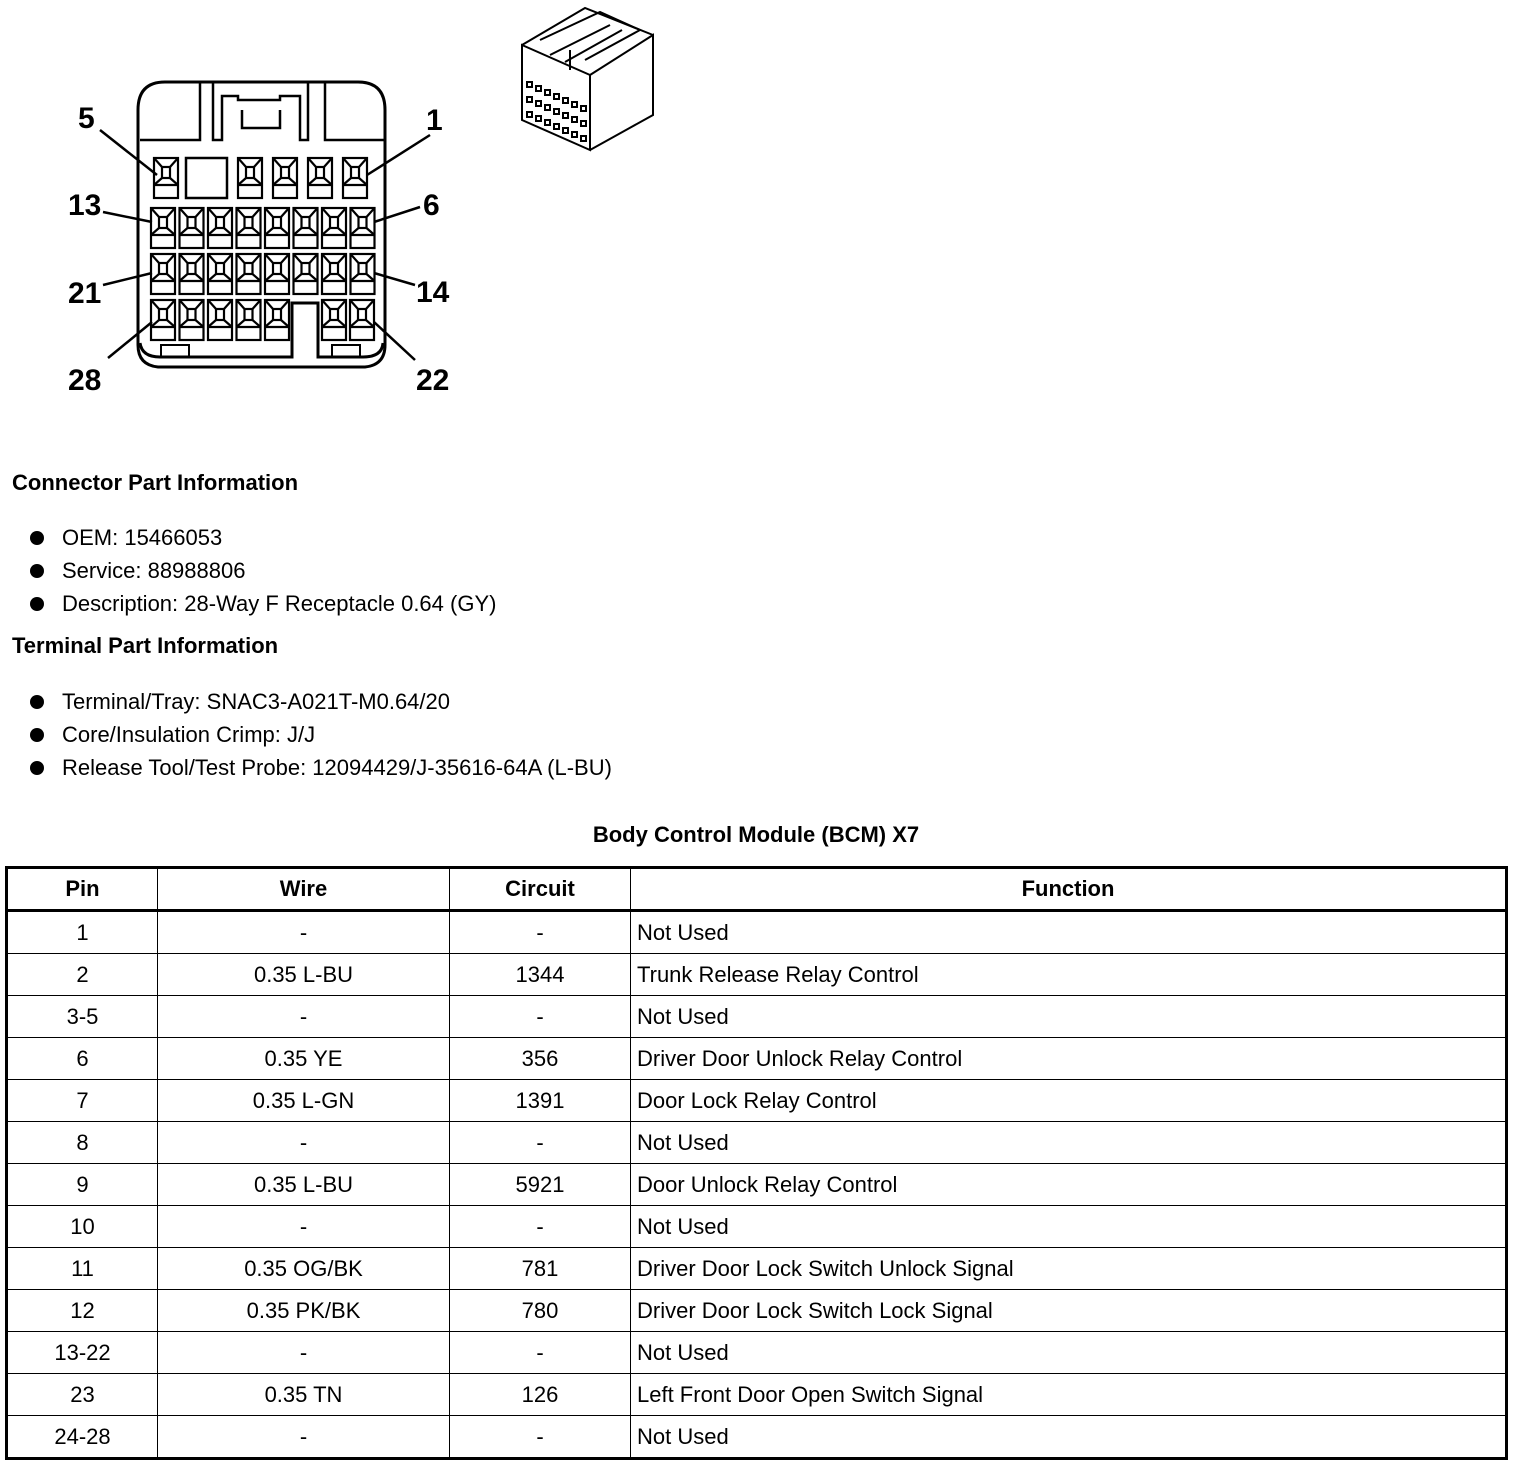  What do you see at coordinates (256, 701) in the screenshot?
I see `terminal-tray-value: Terminal/Tray: SNAC3-A021T-M0.64/20` at bounding box center [256, 701].